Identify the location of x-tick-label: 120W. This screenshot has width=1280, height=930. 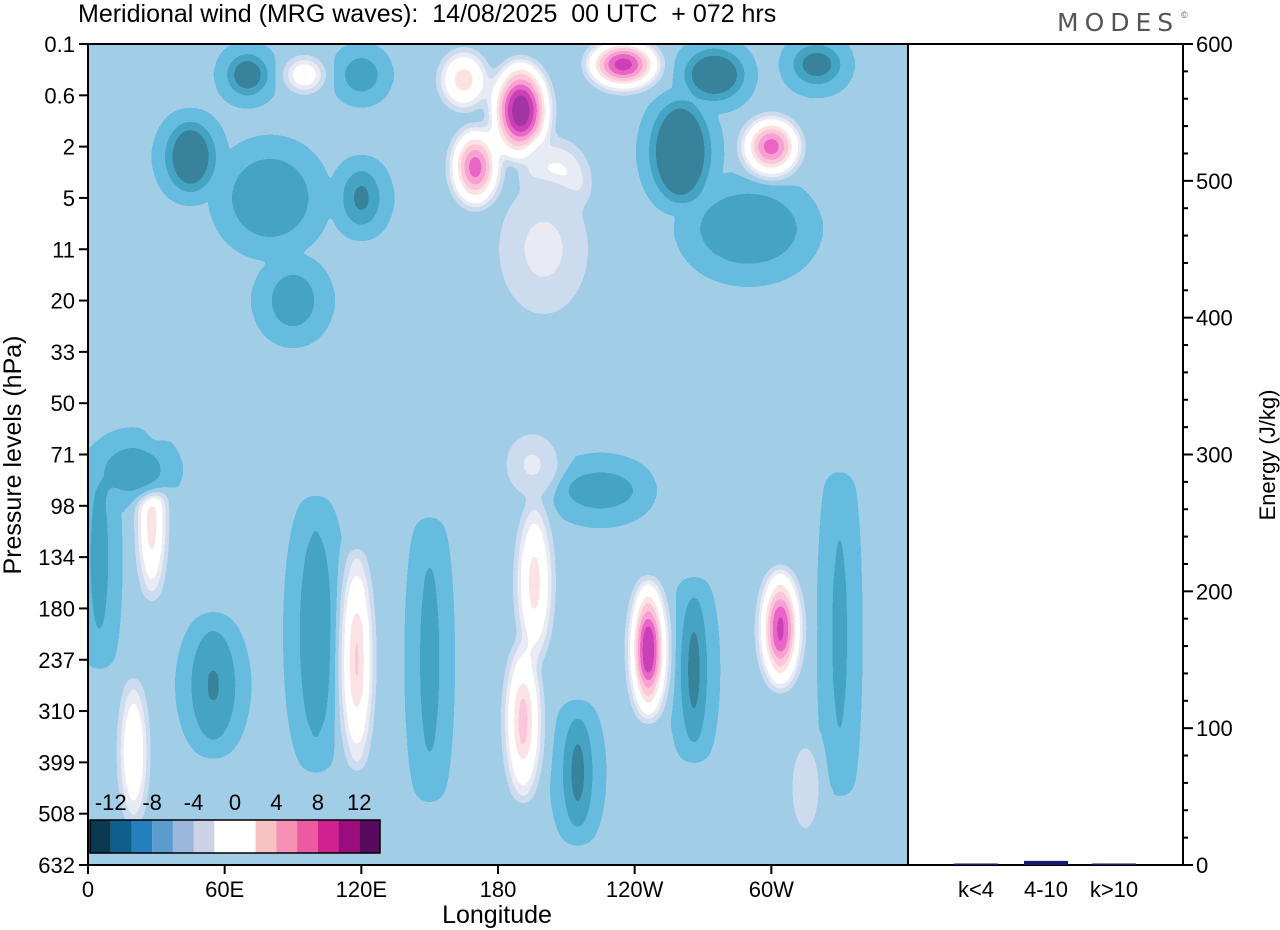
(635, 889).